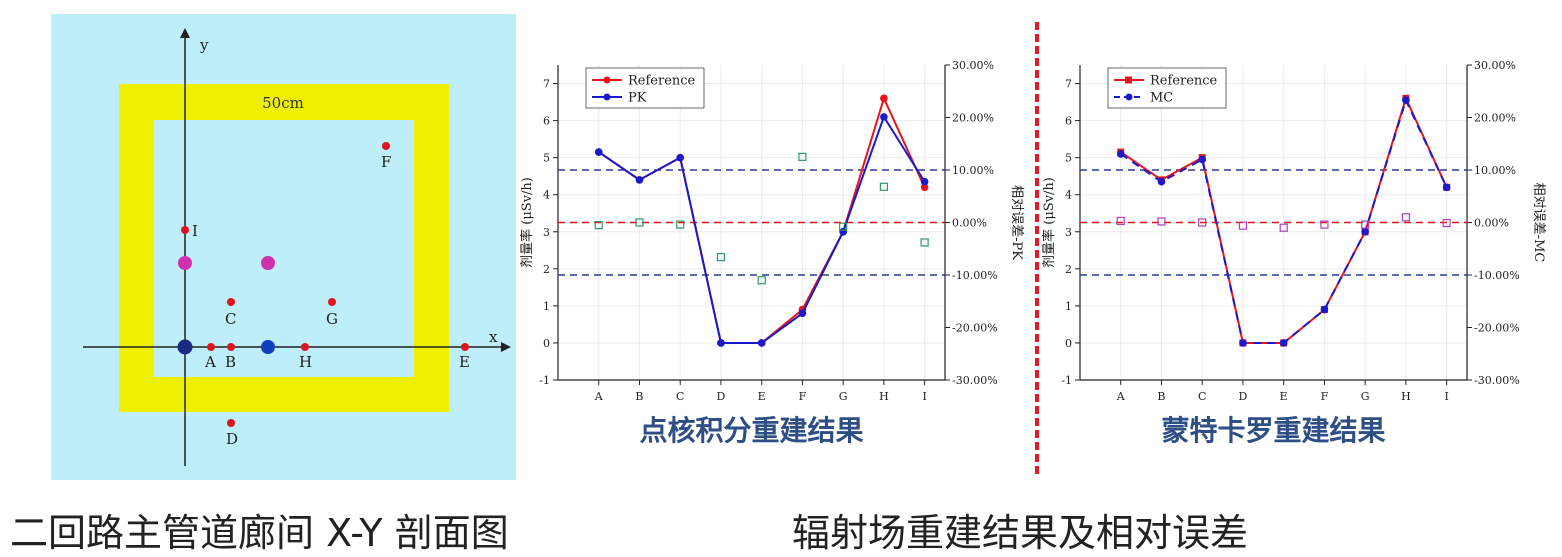  Describe the element at coordinates (546, 121) in the screenshot. I see `left-tick-label: 6` at that location.